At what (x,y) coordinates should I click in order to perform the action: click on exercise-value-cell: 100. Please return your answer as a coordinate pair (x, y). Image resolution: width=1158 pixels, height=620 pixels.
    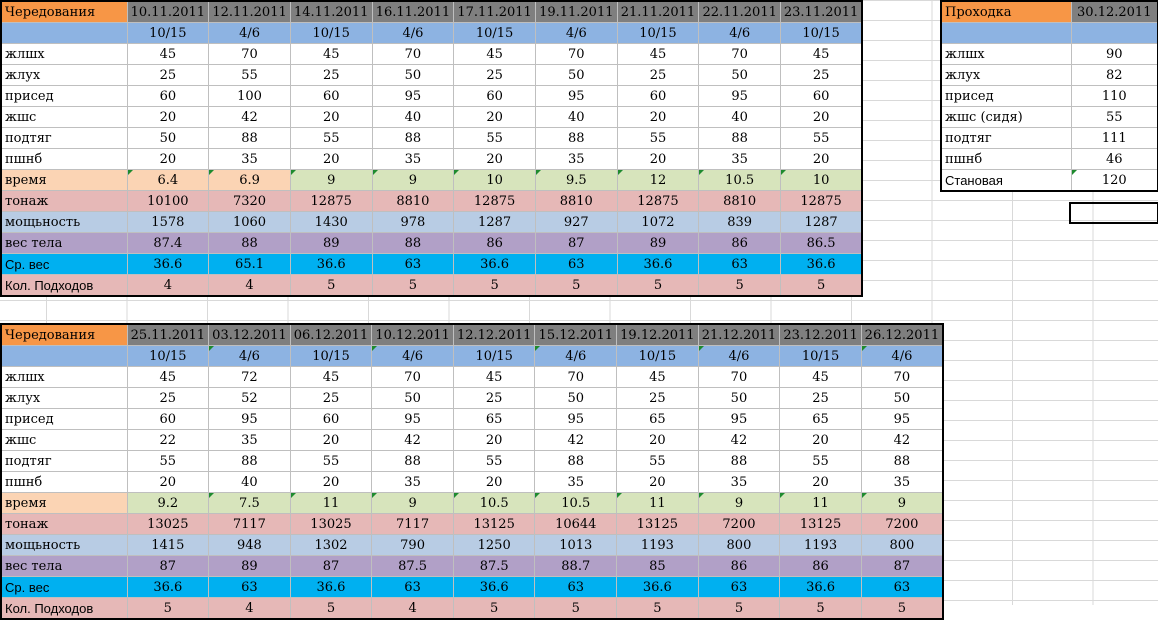
    Looking at the image, I should click on (249, 96).